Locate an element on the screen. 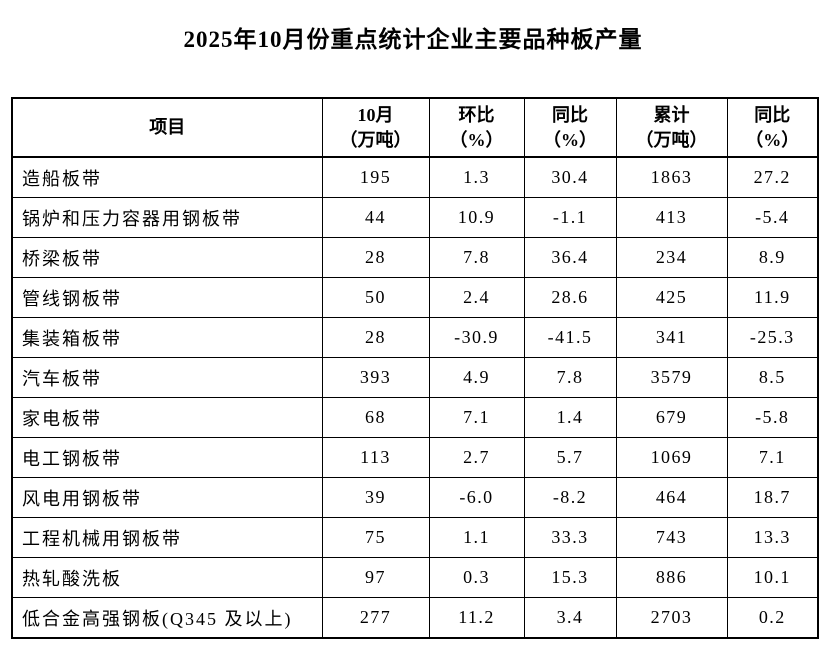 This screenshot has height=658, width=826. oct-value: 50 is located at coordinates (375, 297).